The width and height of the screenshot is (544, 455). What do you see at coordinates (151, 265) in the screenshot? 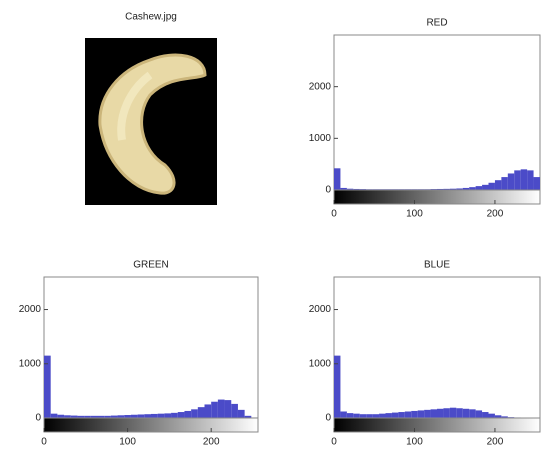
I see `chart-title: GREEN` at bounding box center [151, 265].